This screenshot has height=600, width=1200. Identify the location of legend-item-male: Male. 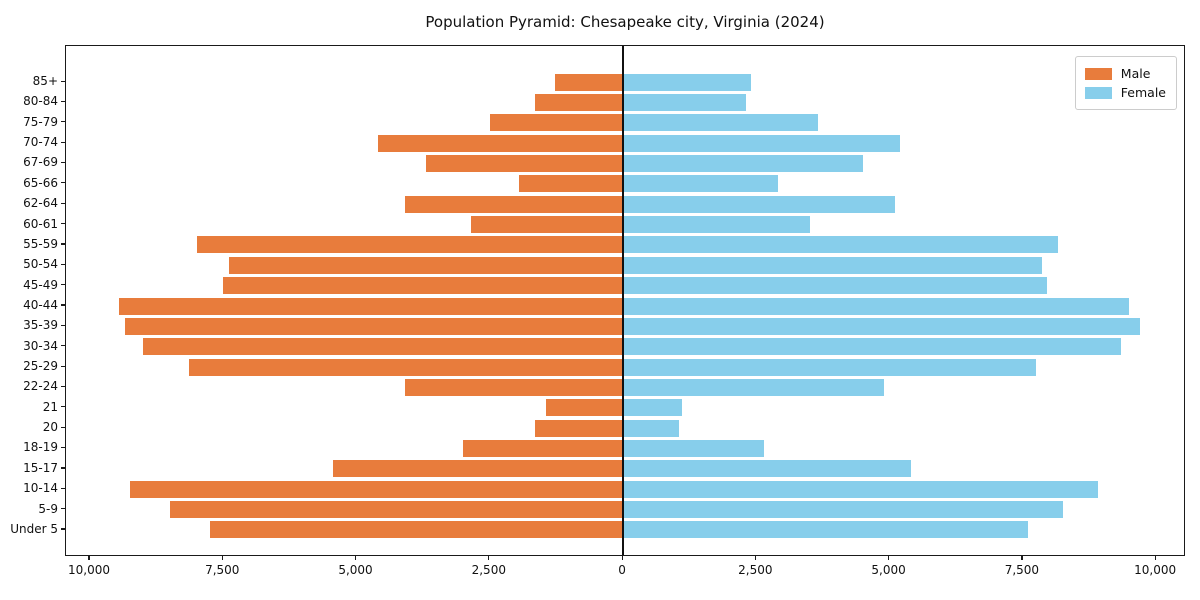
(1125, 73).